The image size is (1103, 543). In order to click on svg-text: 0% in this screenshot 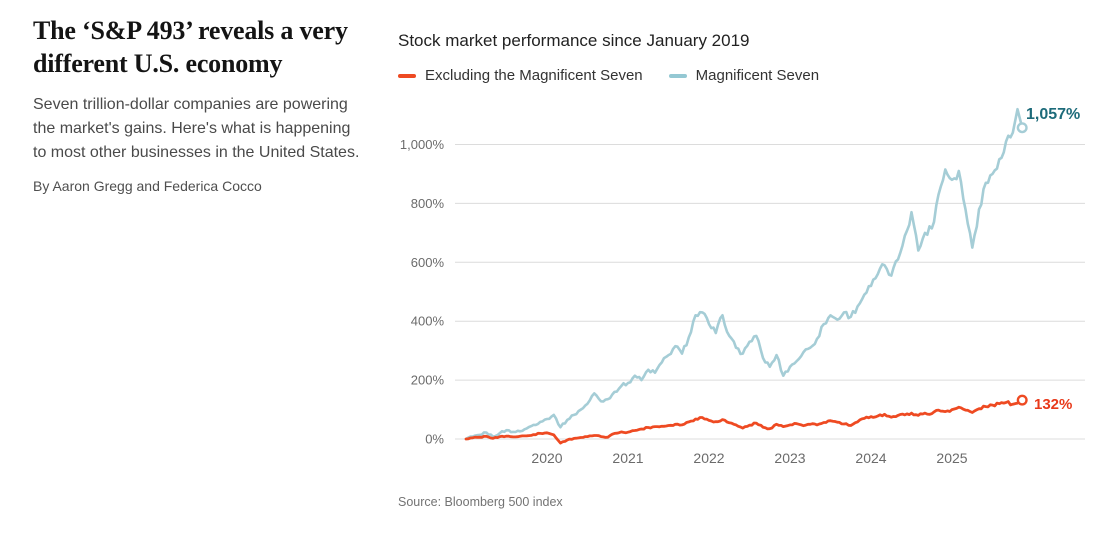, I will do `click(434, 439)`.